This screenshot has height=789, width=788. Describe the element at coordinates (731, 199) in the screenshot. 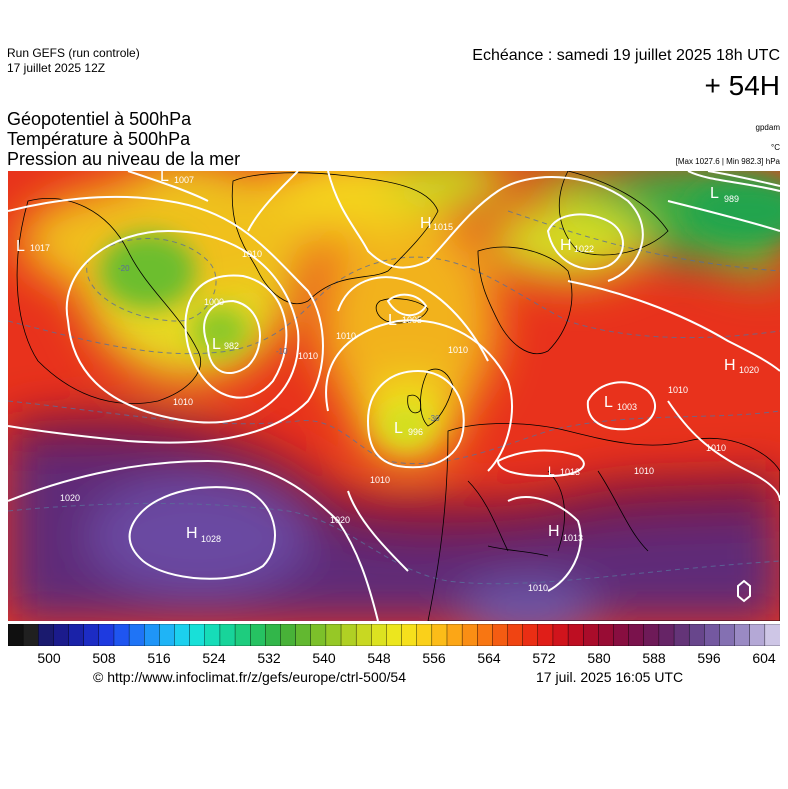

I see `svg-text: 989` at that location.